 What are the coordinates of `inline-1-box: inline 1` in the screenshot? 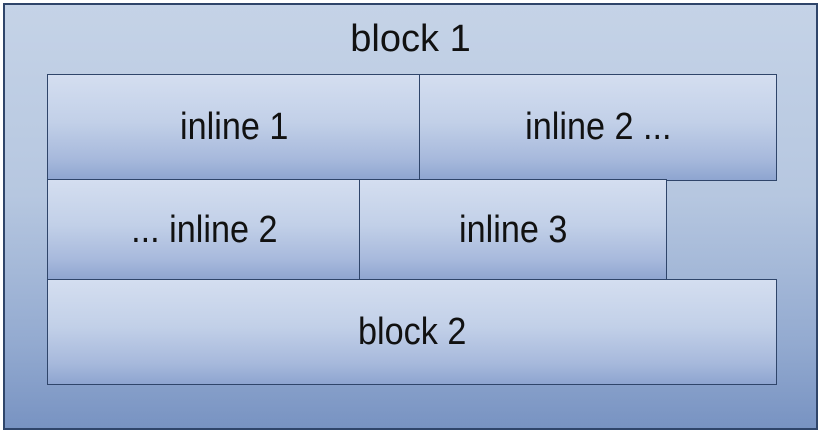 It's located at (234, 127).